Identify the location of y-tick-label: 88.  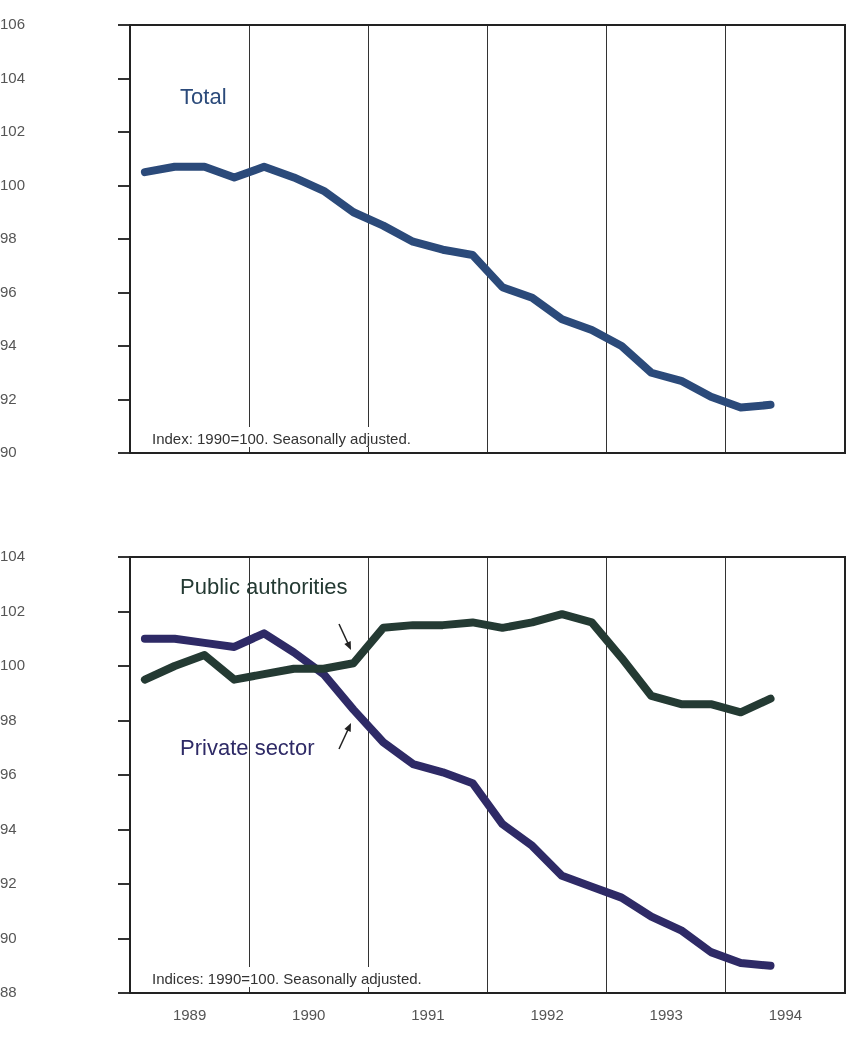
(8, 992).